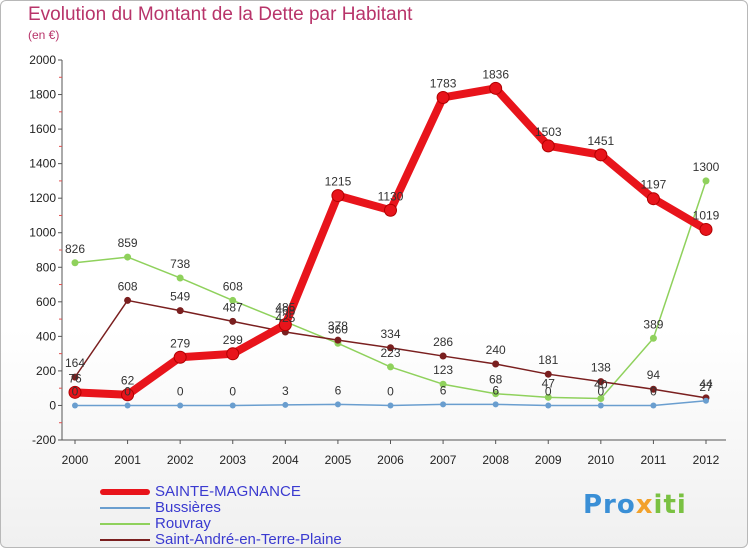  What do you see at coordinates (233, 307) in the screenshot?
I see `data-label: 487` at bounding box center [233, 307].